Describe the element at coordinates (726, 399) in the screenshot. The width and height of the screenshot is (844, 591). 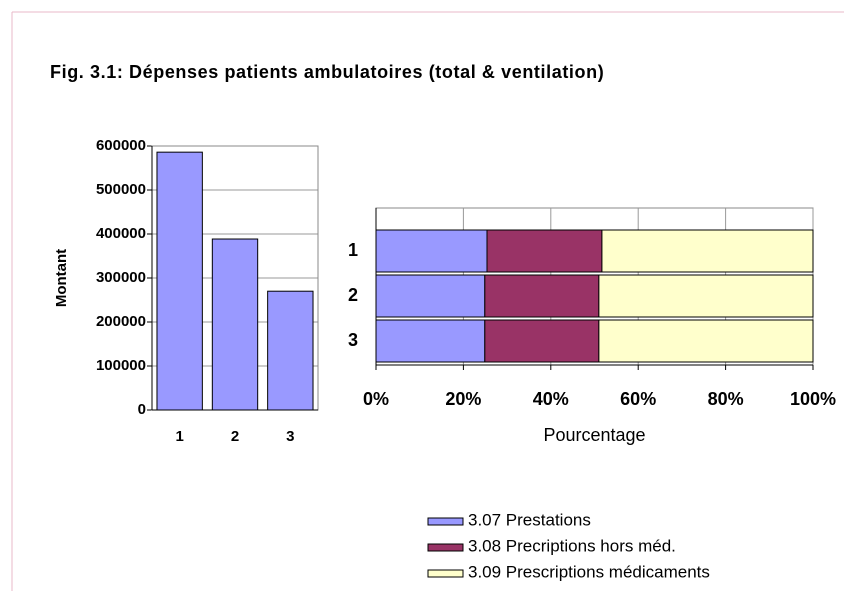
I see `x-tick-label: 80%` at that location.